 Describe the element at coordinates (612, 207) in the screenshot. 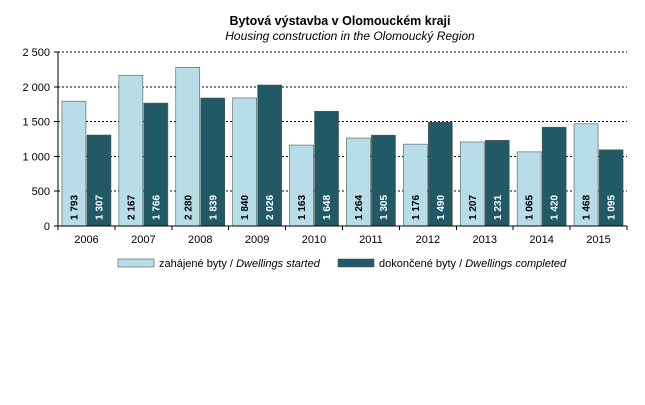

I see `data-label-completed: 1 095` at that location.